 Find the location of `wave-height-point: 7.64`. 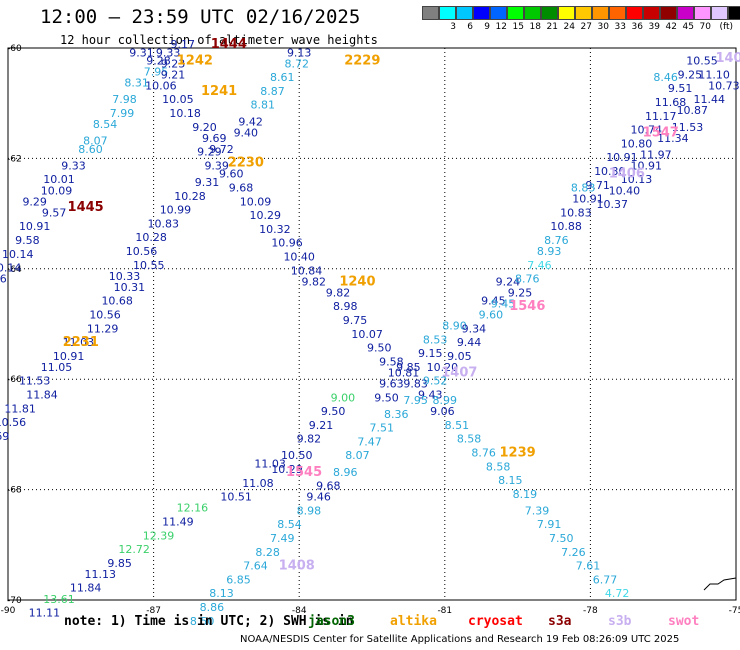

wave-height-point: 7.64 is located at coordinates (255, 566).